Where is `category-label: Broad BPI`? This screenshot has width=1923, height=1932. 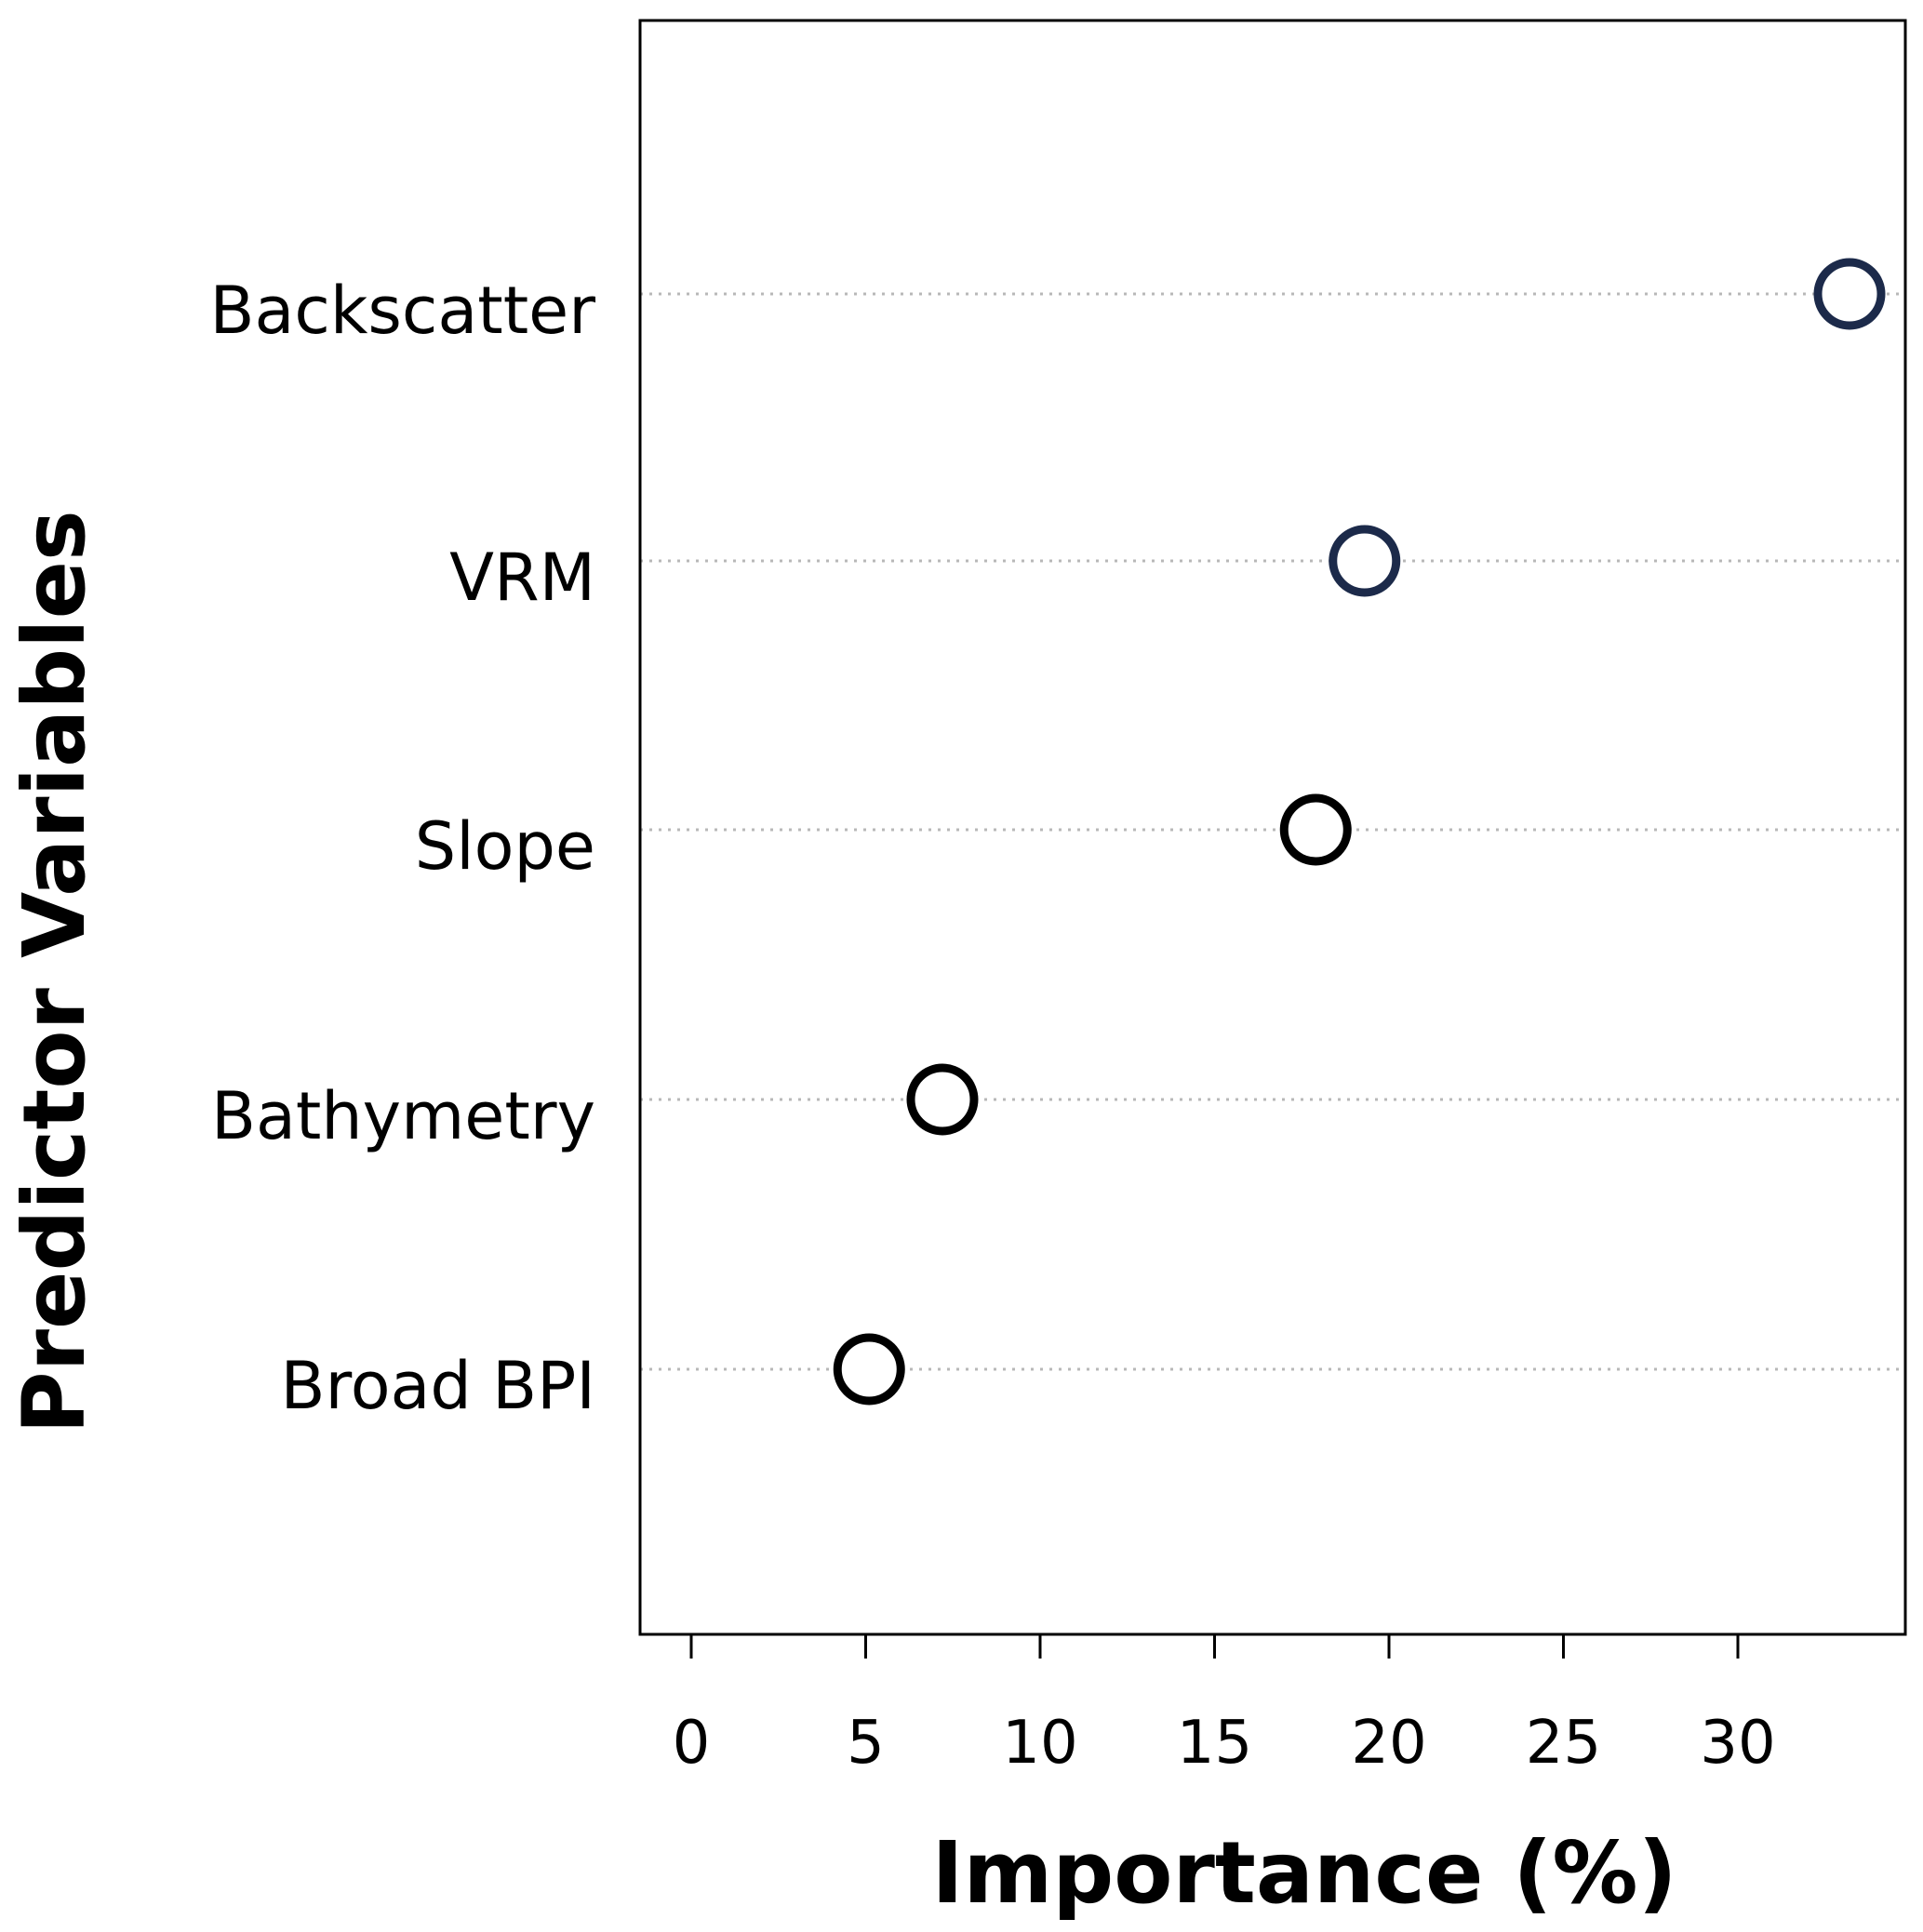
category-label: Broad BPI is located at coordinates (437, 1386).